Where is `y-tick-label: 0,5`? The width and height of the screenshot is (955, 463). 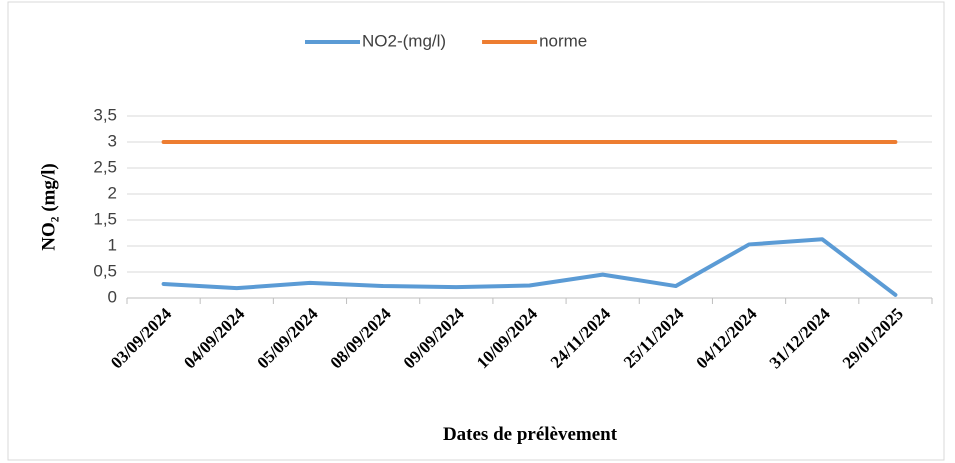 y-tick-label: 0,5 is located at coordinates (105, 270).